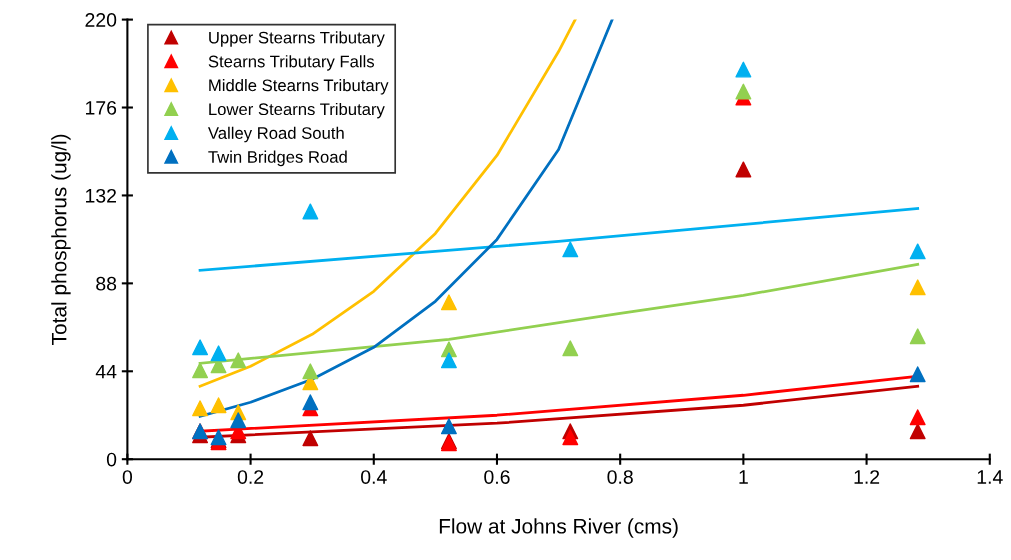  What do you see at coordinates (106, 283) in the screenshot?
I see `y-tick-label: 88` at bounding box center [106, 283].